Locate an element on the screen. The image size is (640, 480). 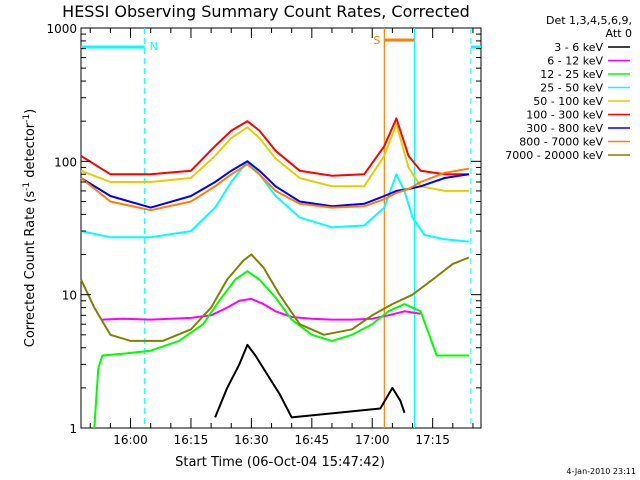
y-tick-label: 1000 is located at coordinates (61, 29).